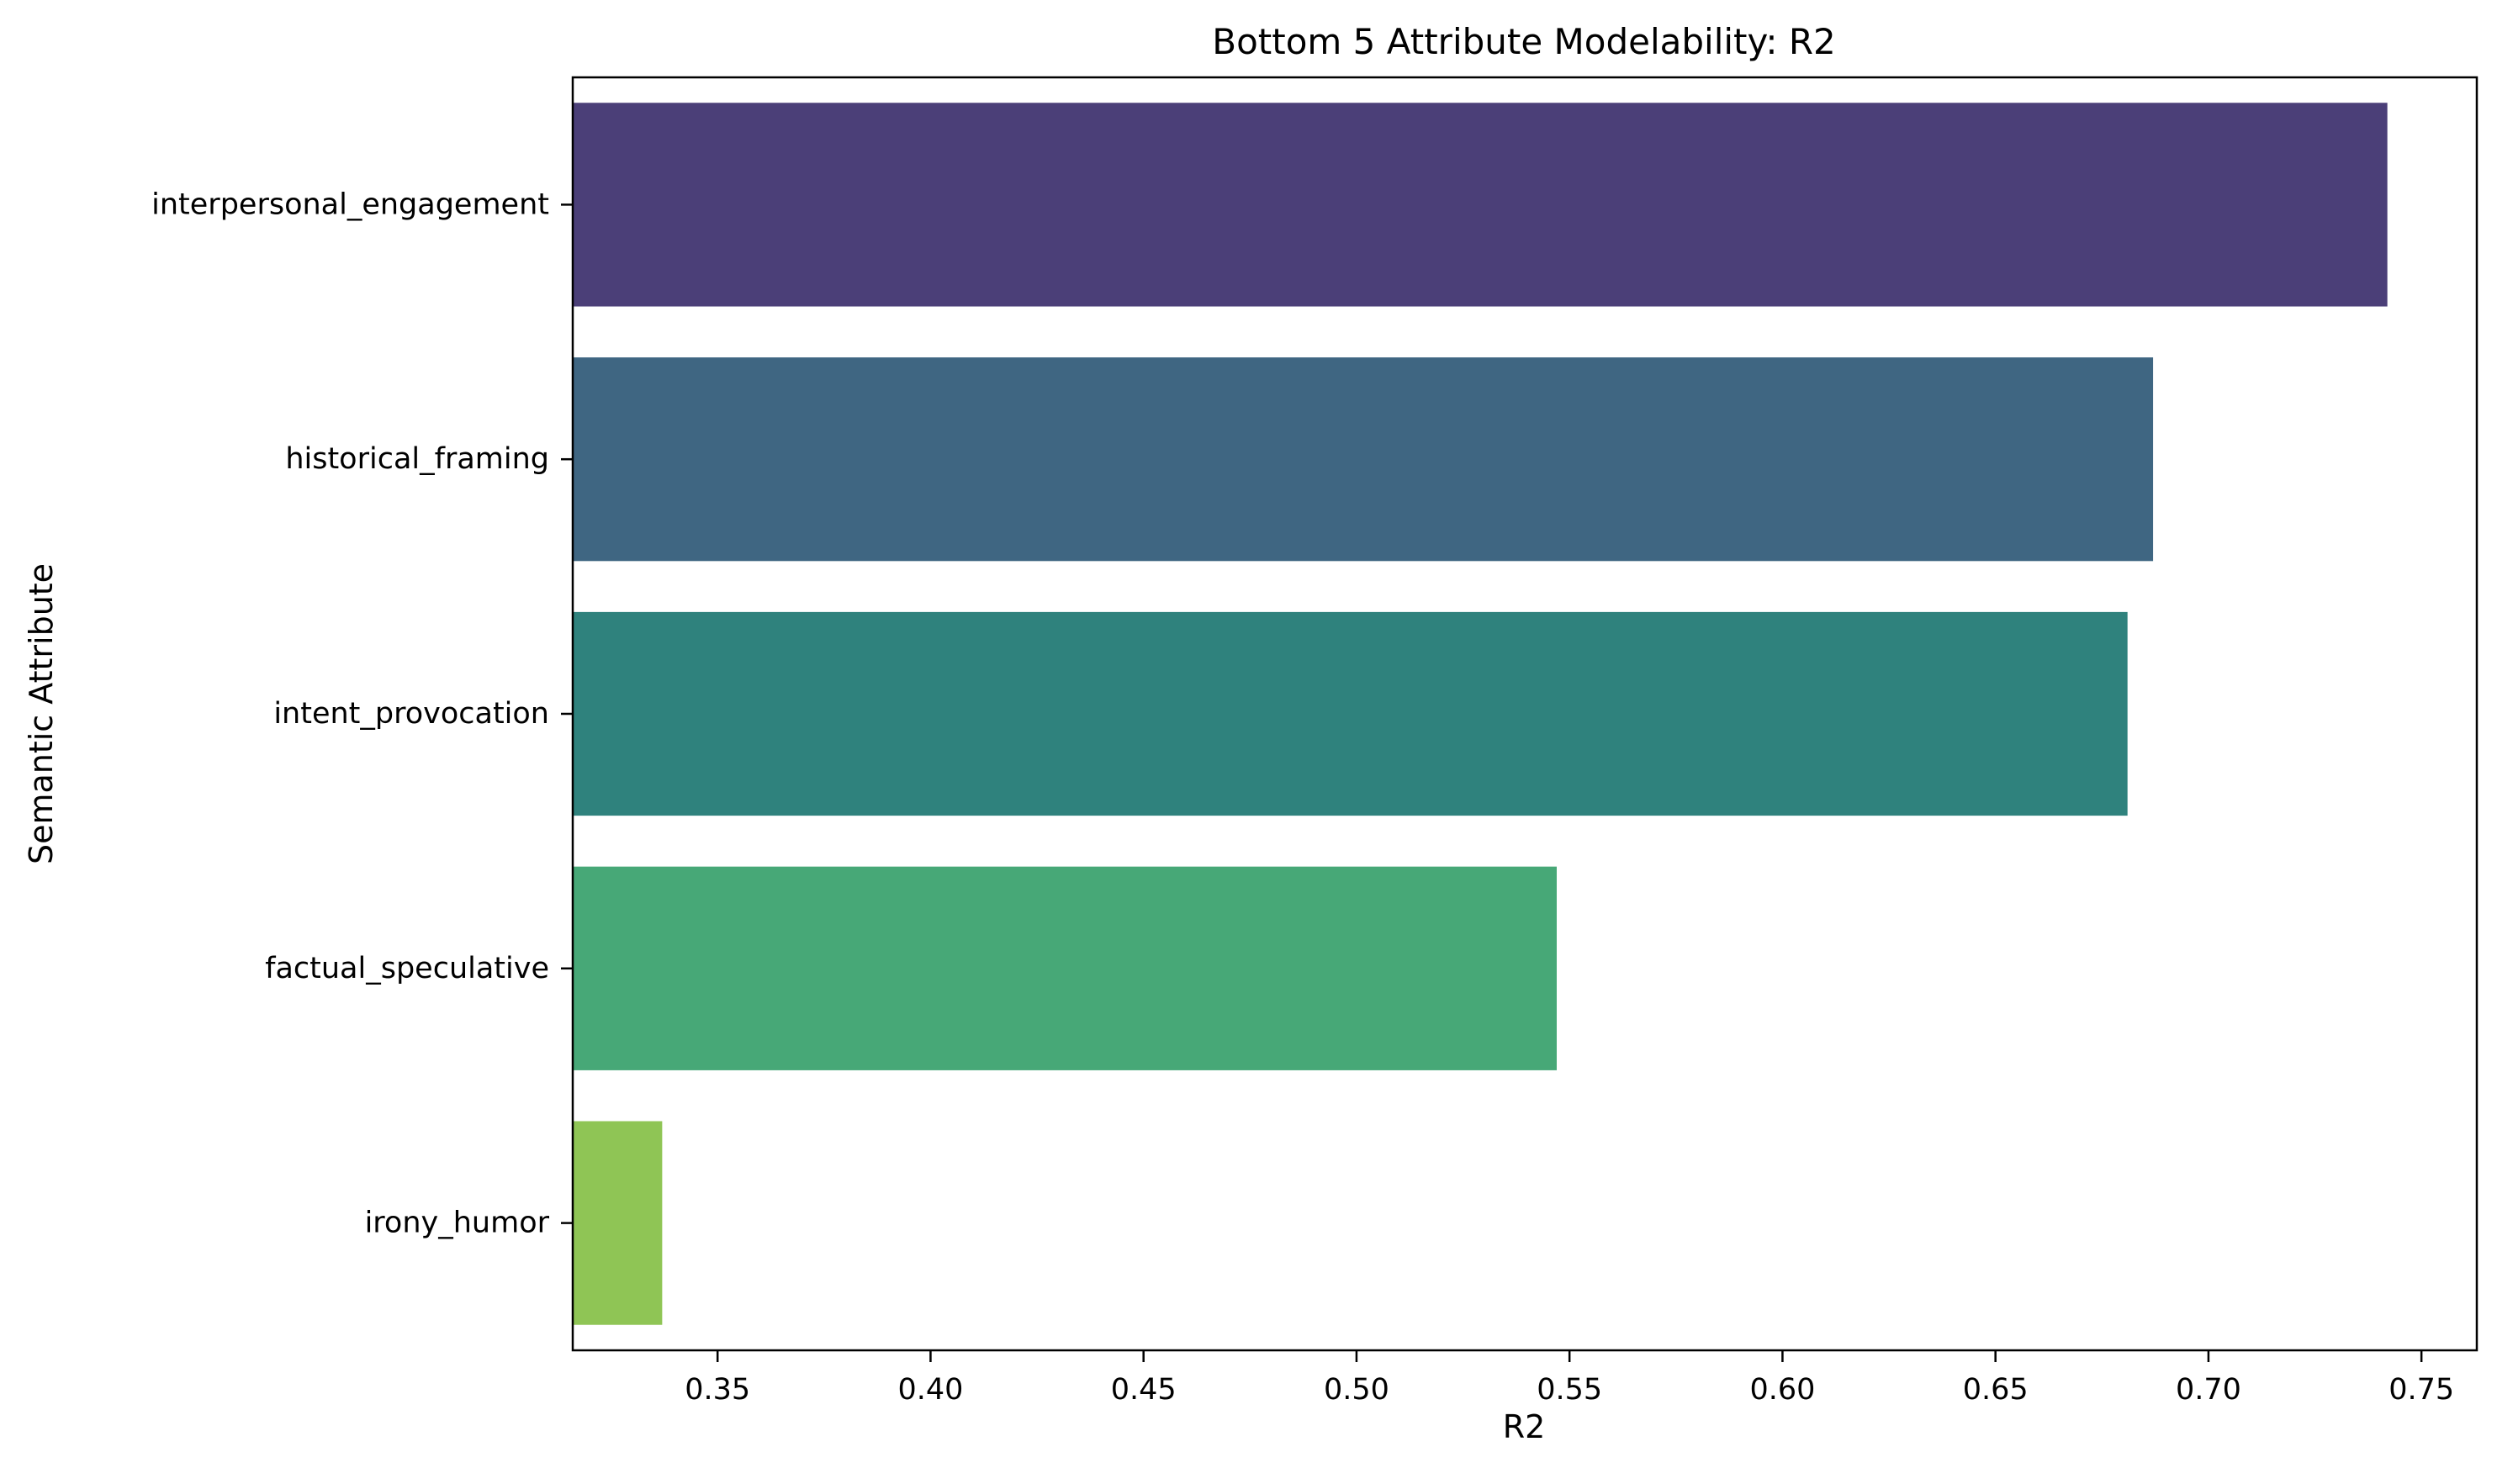 The height and width of the screenshot is (1484, 2497). What do you see at coordinates (1782, 1390) in the screenshot?
I see `x-tick-label: 0.60` at bounding box center [1782, 1390].